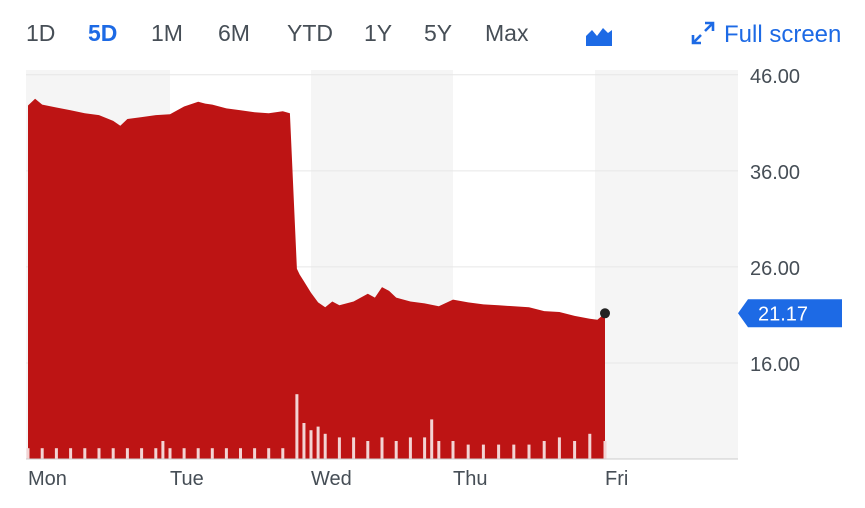 The image size is (865, 508). Describe the element at coordinates (616, 479) in the screenshot. I see `x-tick-label: Fri` at that location.